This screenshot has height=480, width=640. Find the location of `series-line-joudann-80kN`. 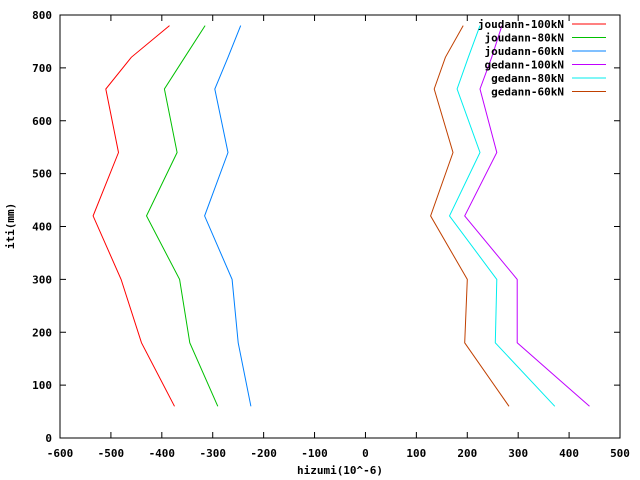

series-line-joudann-80kN is located at coordinates (182, 216).